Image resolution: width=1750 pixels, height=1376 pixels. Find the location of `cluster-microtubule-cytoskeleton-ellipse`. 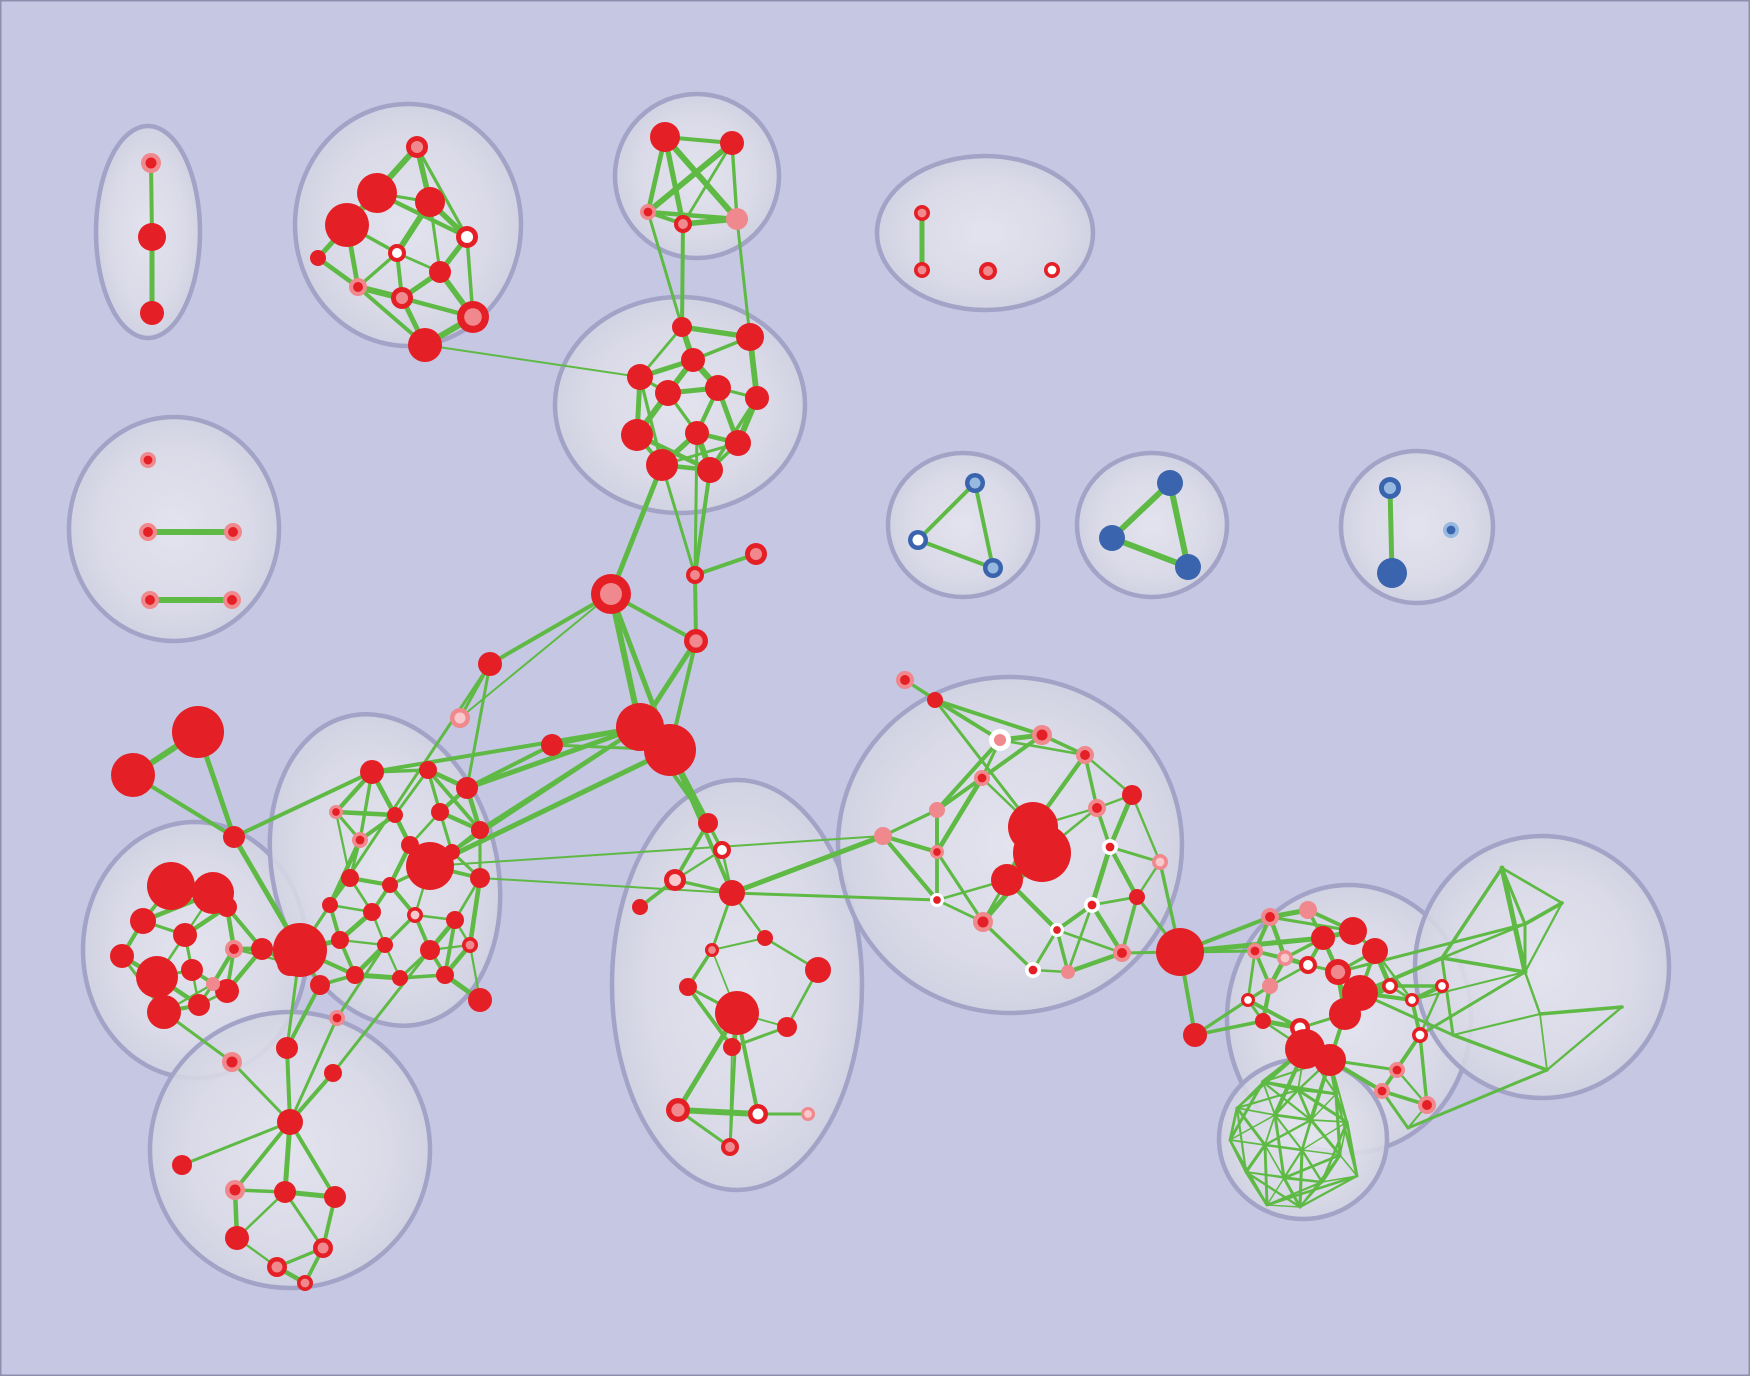

cluster-microtubule-cytoskeleton-ellipse is located at coordinates (1542, 967).